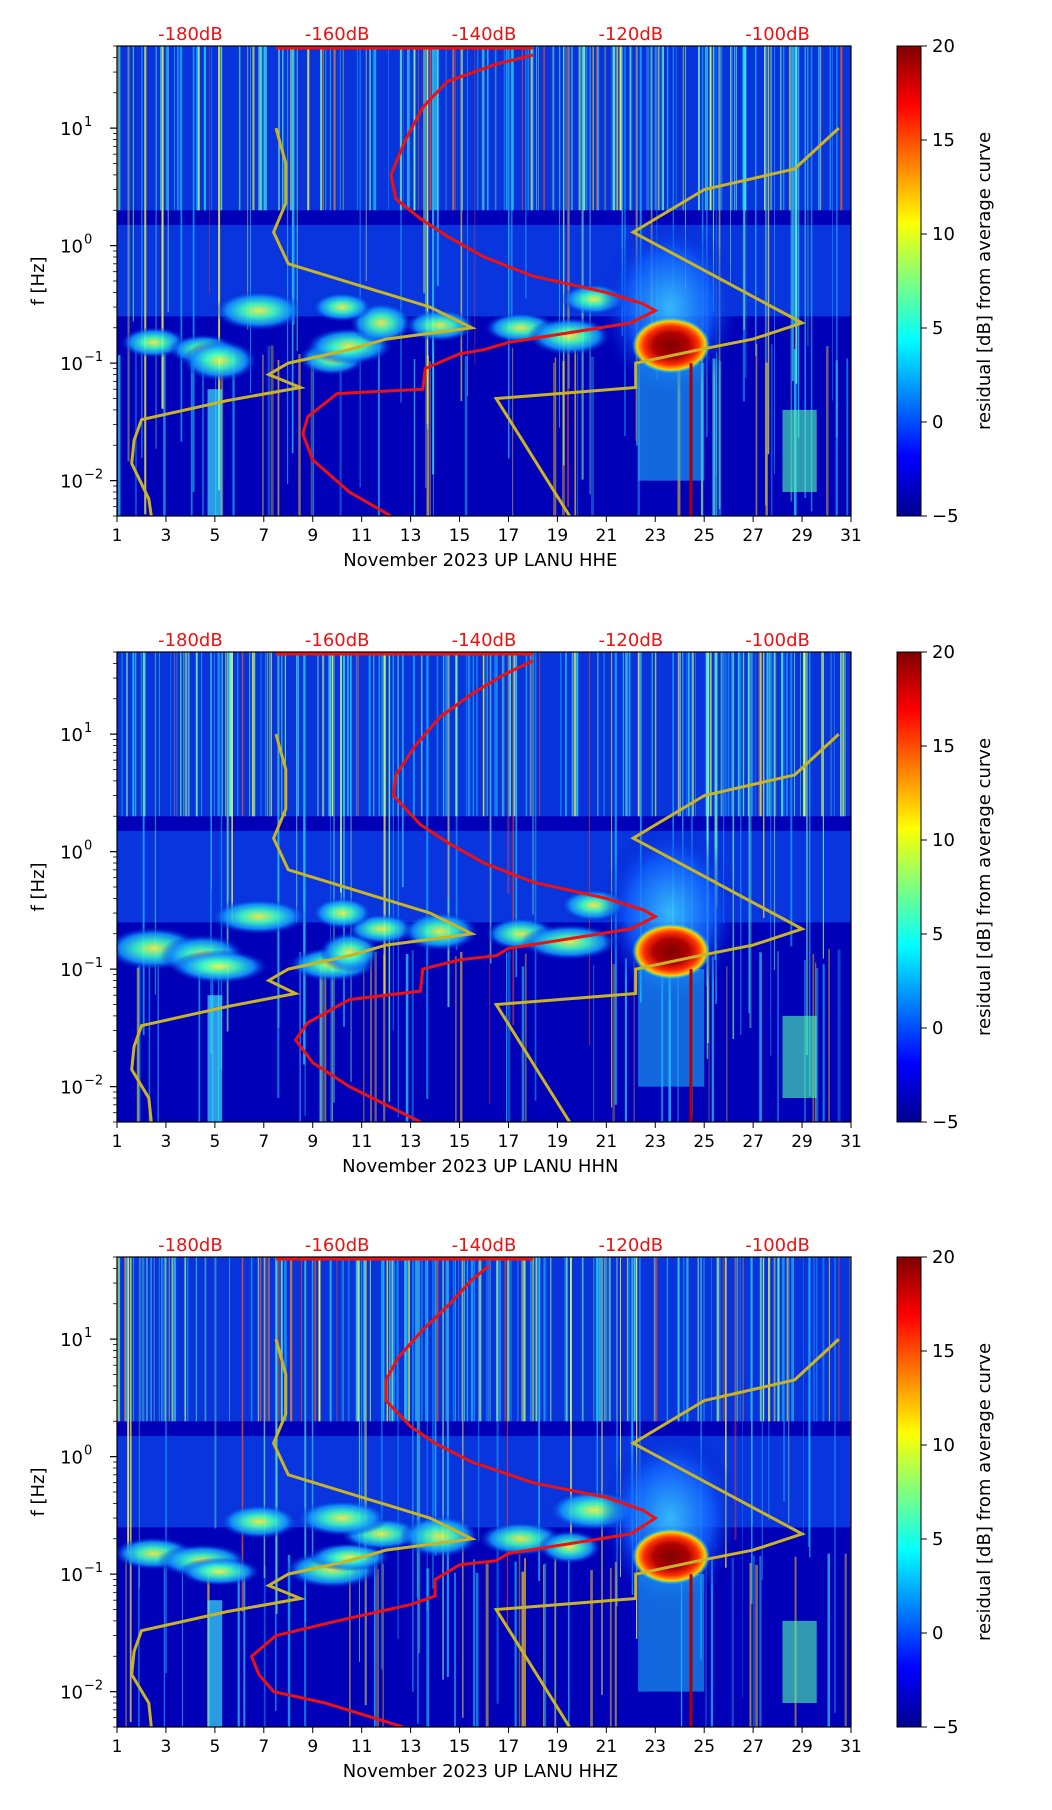 Image resolution: width=1052 pixels, height=1810 pixels. I want to click on y-tick-exponent: 0, so click(88, 846).